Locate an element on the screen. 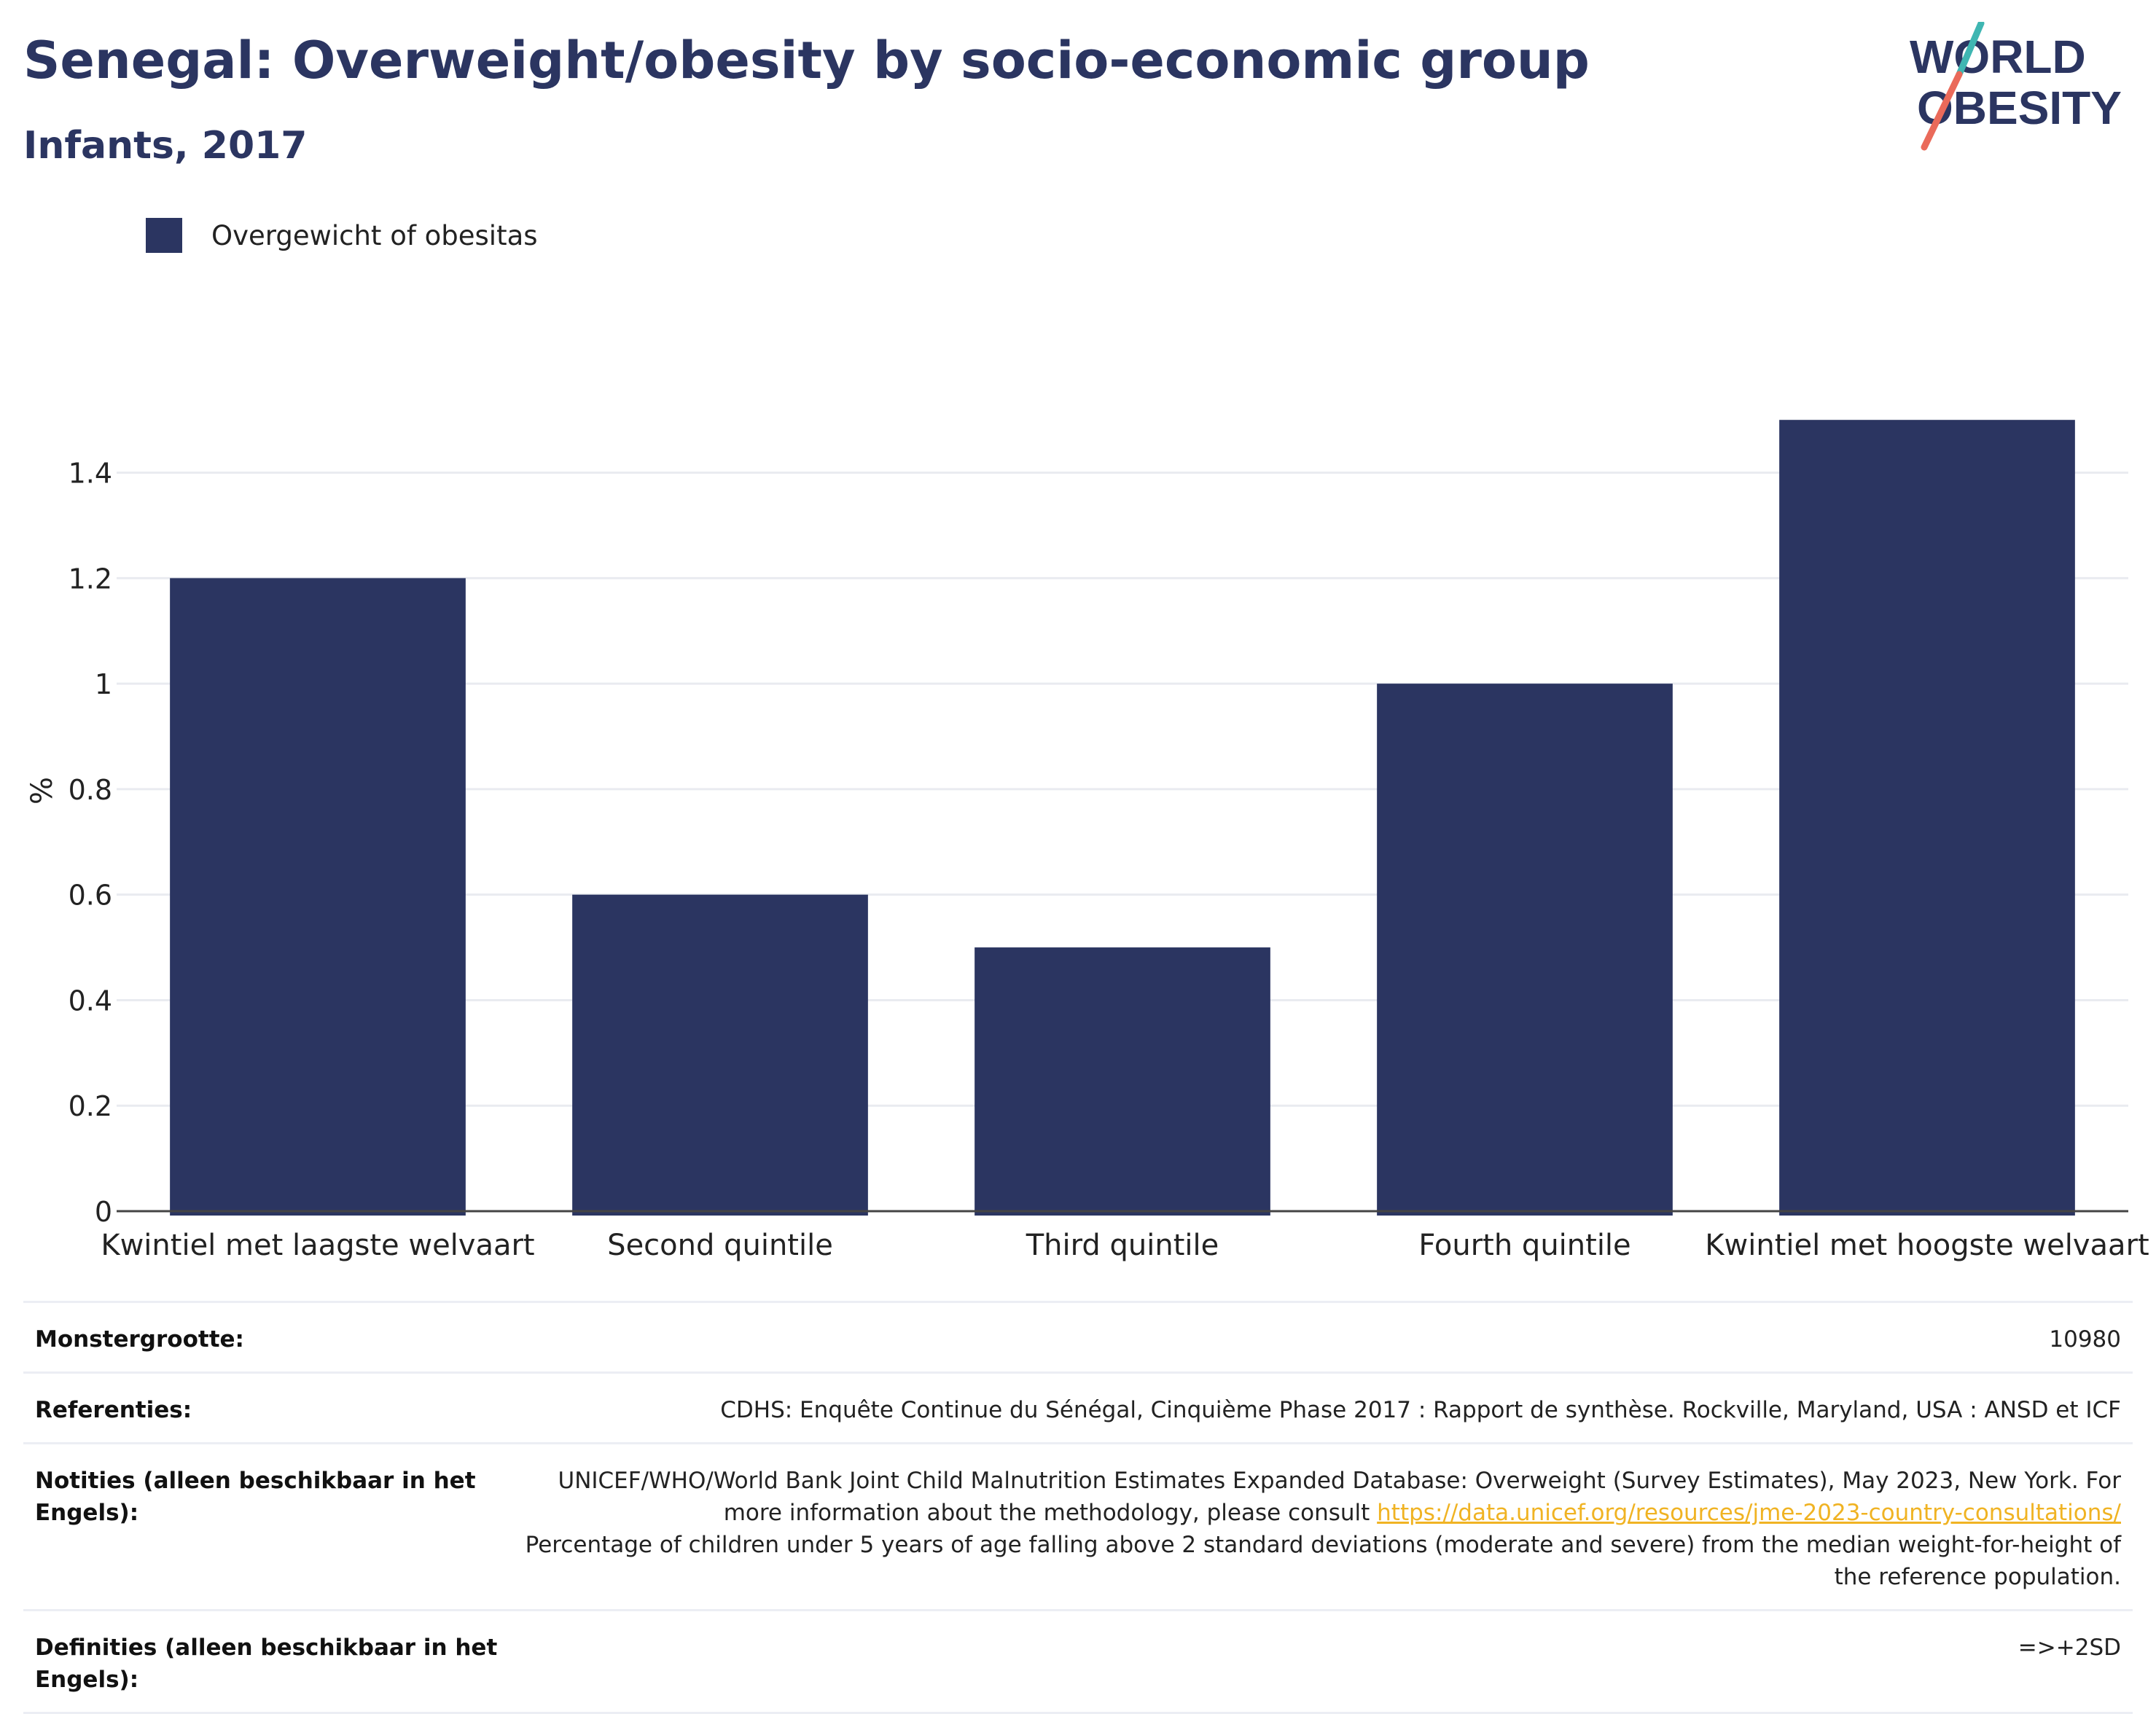  x-tick-label-1: Second quintile is located at coordinates (720, 1245).